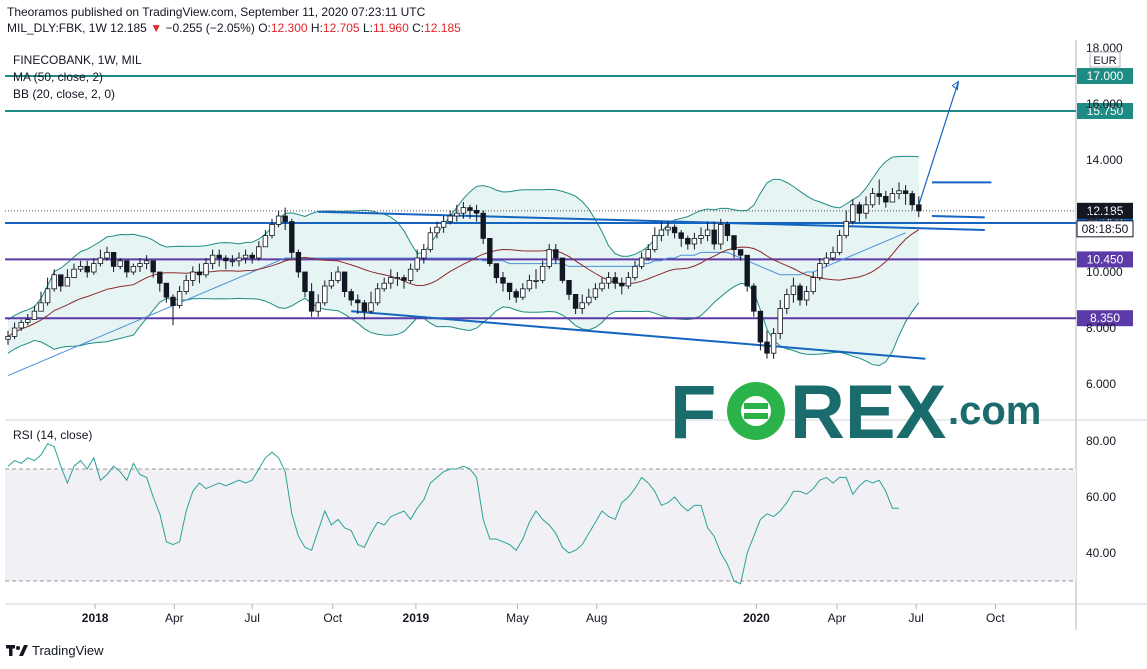 The height and width of the screenshot is (669, 1147). Describe the element at coordinates (77, 60) in the screenshot. I see `legend-title: FINECOBANK, 1W, MIL` at that location.